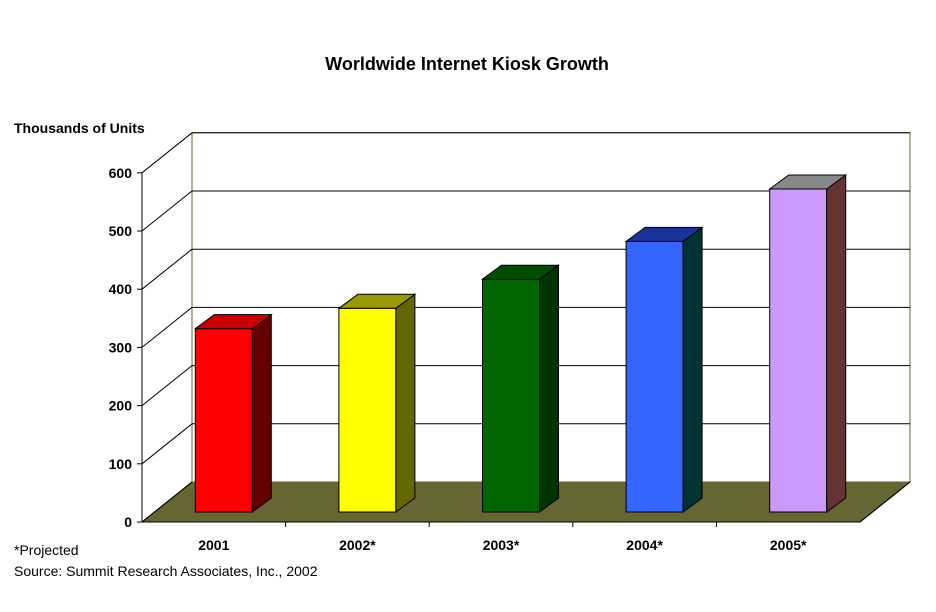  I want to click on x-category-label: 2003*, so click(501, 545).